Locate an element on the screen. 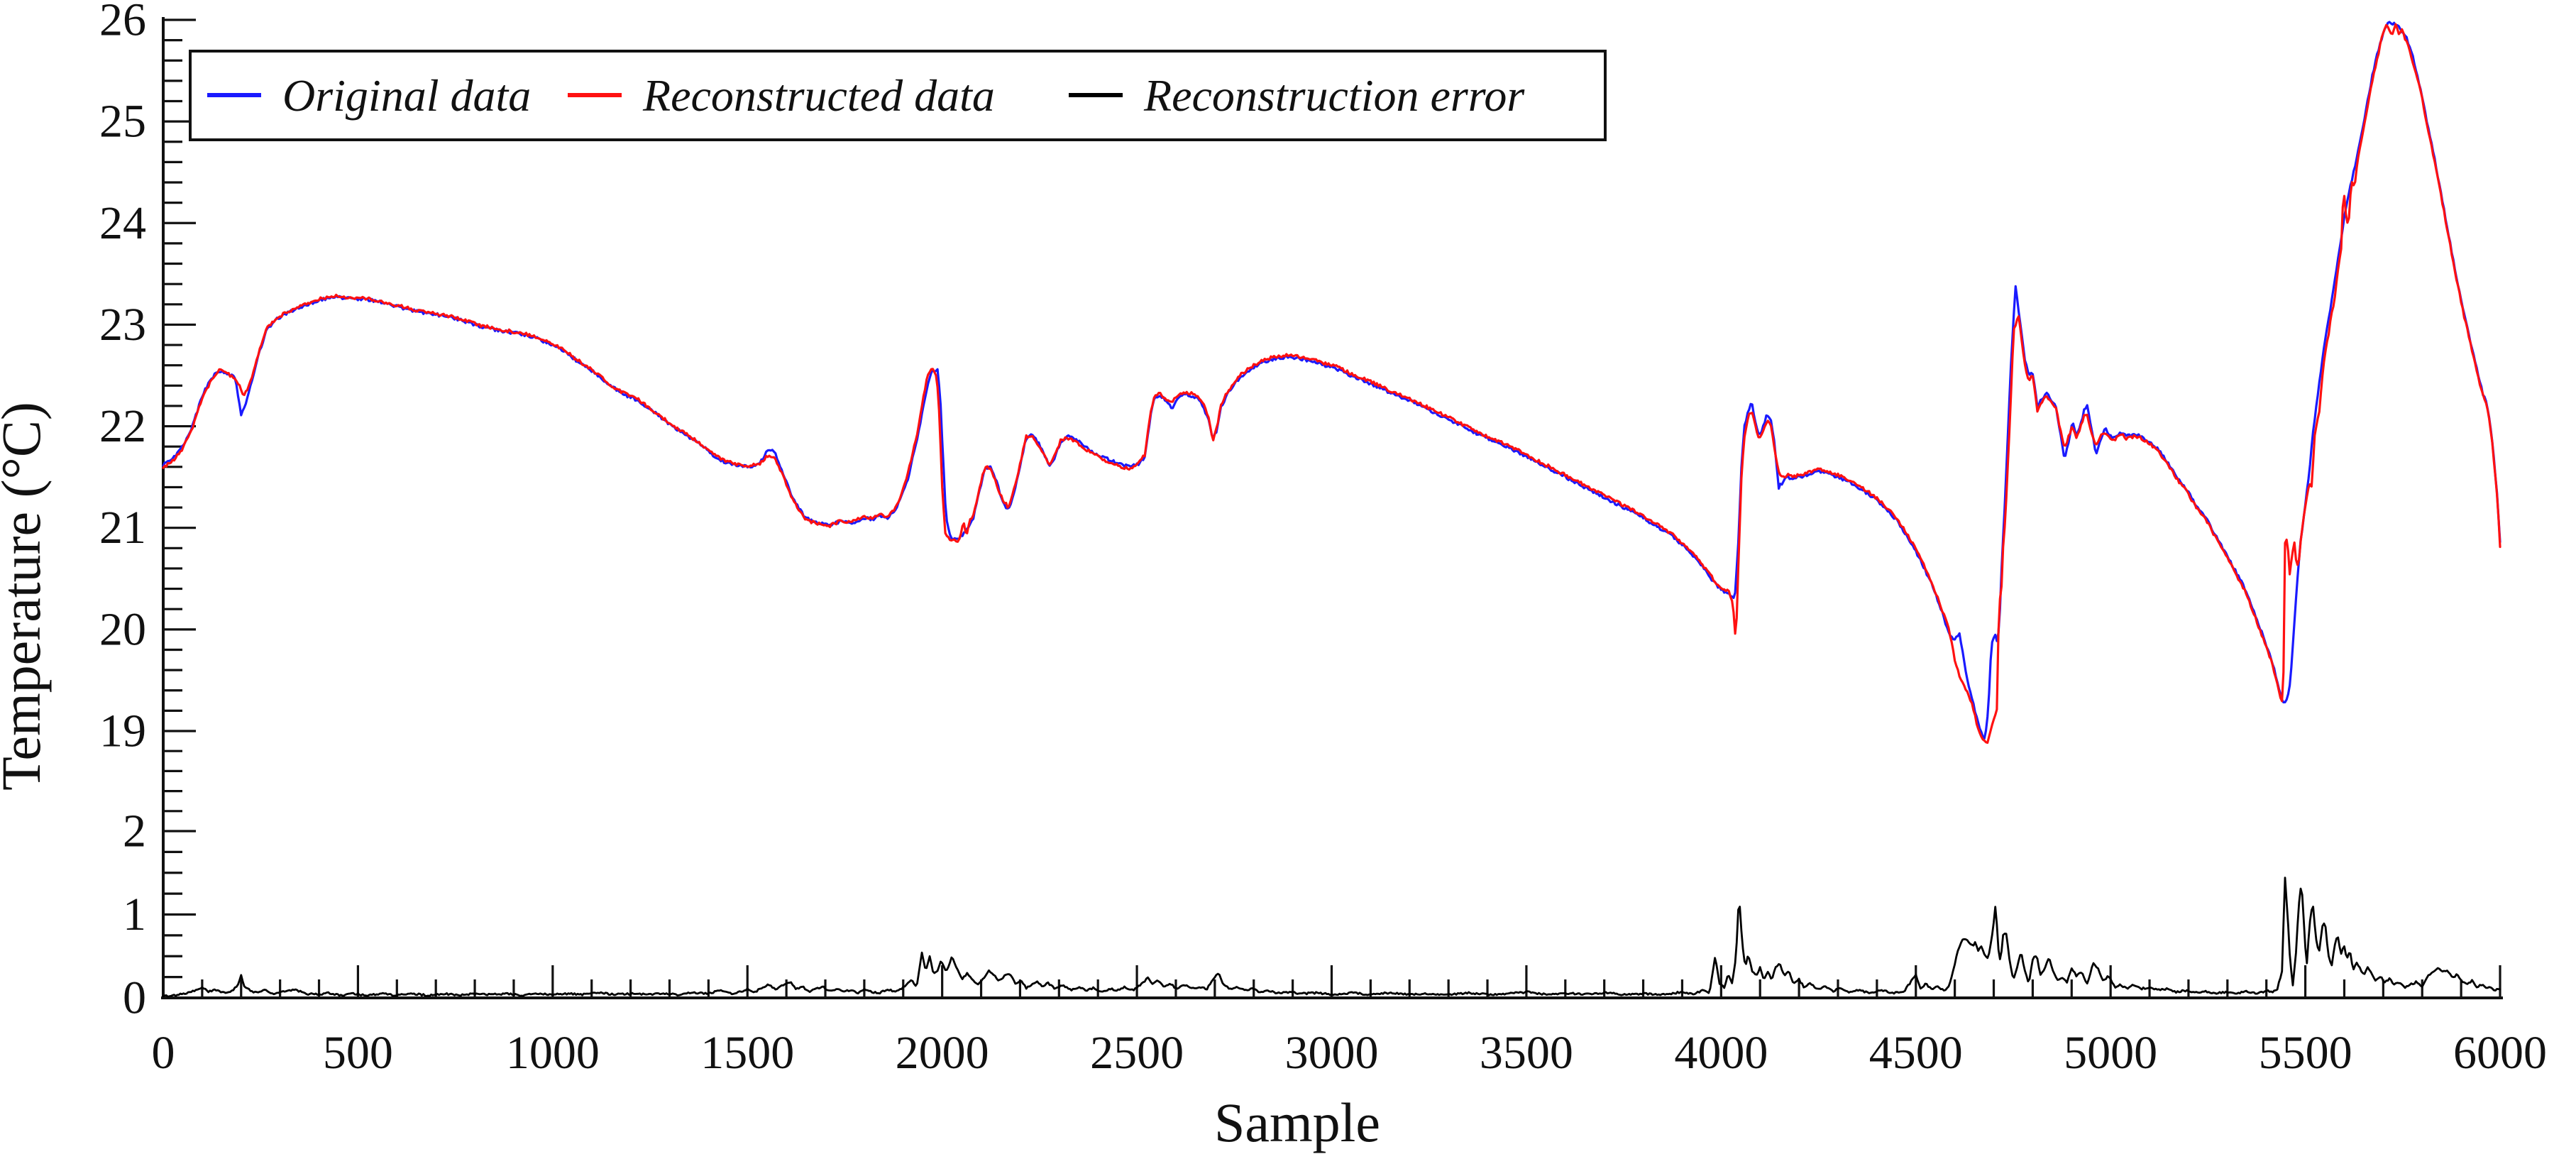 This screenshot has width=2576, height=1159. legend-label-reconstructed: Reconstructed data is located at coordinates (818, 95).